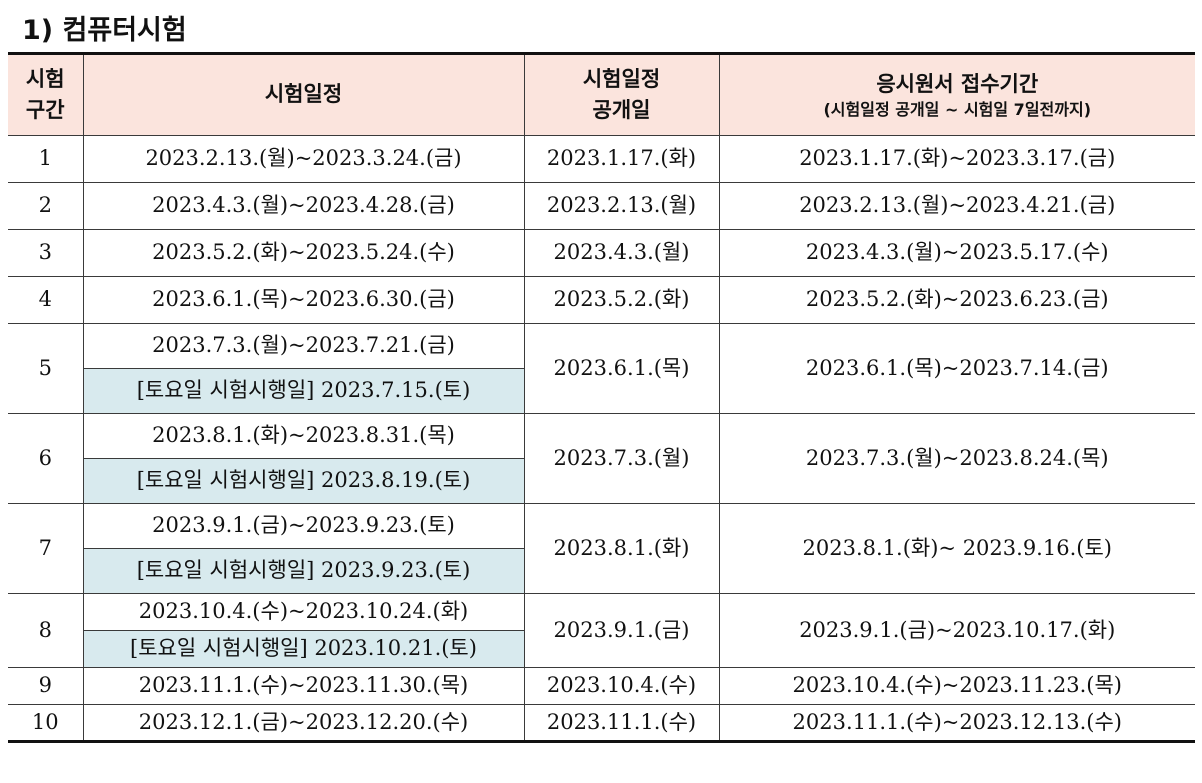 This screenshot has height=783, width=1202. I want to click on section-title: 1) 컴퓨터시험, so click(104, 30).